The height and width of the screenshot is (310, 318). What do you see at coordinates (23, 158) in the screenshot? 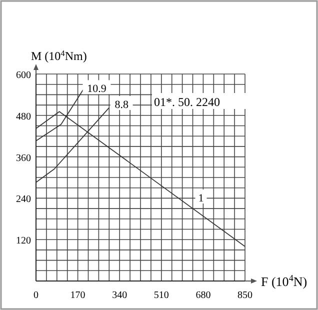
I see `y-tick-label: 360` at bounding box center [23, 158].